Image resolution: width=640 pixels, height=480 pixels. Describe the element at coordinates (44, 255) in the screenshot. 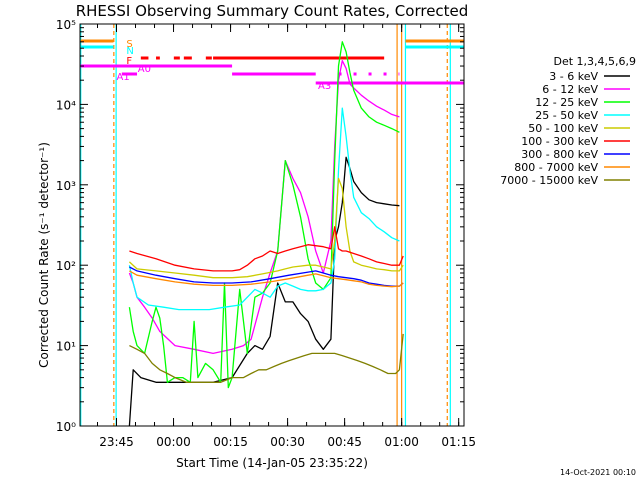

I see `y-axis-label: Corrected Count Rate (s⁻¹ detector⁻¹)` at that location.